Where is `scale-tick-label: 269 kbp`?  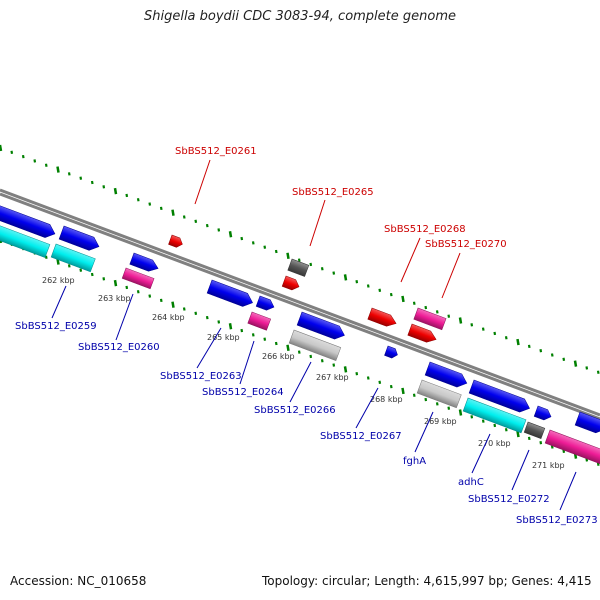
scale-tick-label: 269 kbp is located at coordinates (440, 421).